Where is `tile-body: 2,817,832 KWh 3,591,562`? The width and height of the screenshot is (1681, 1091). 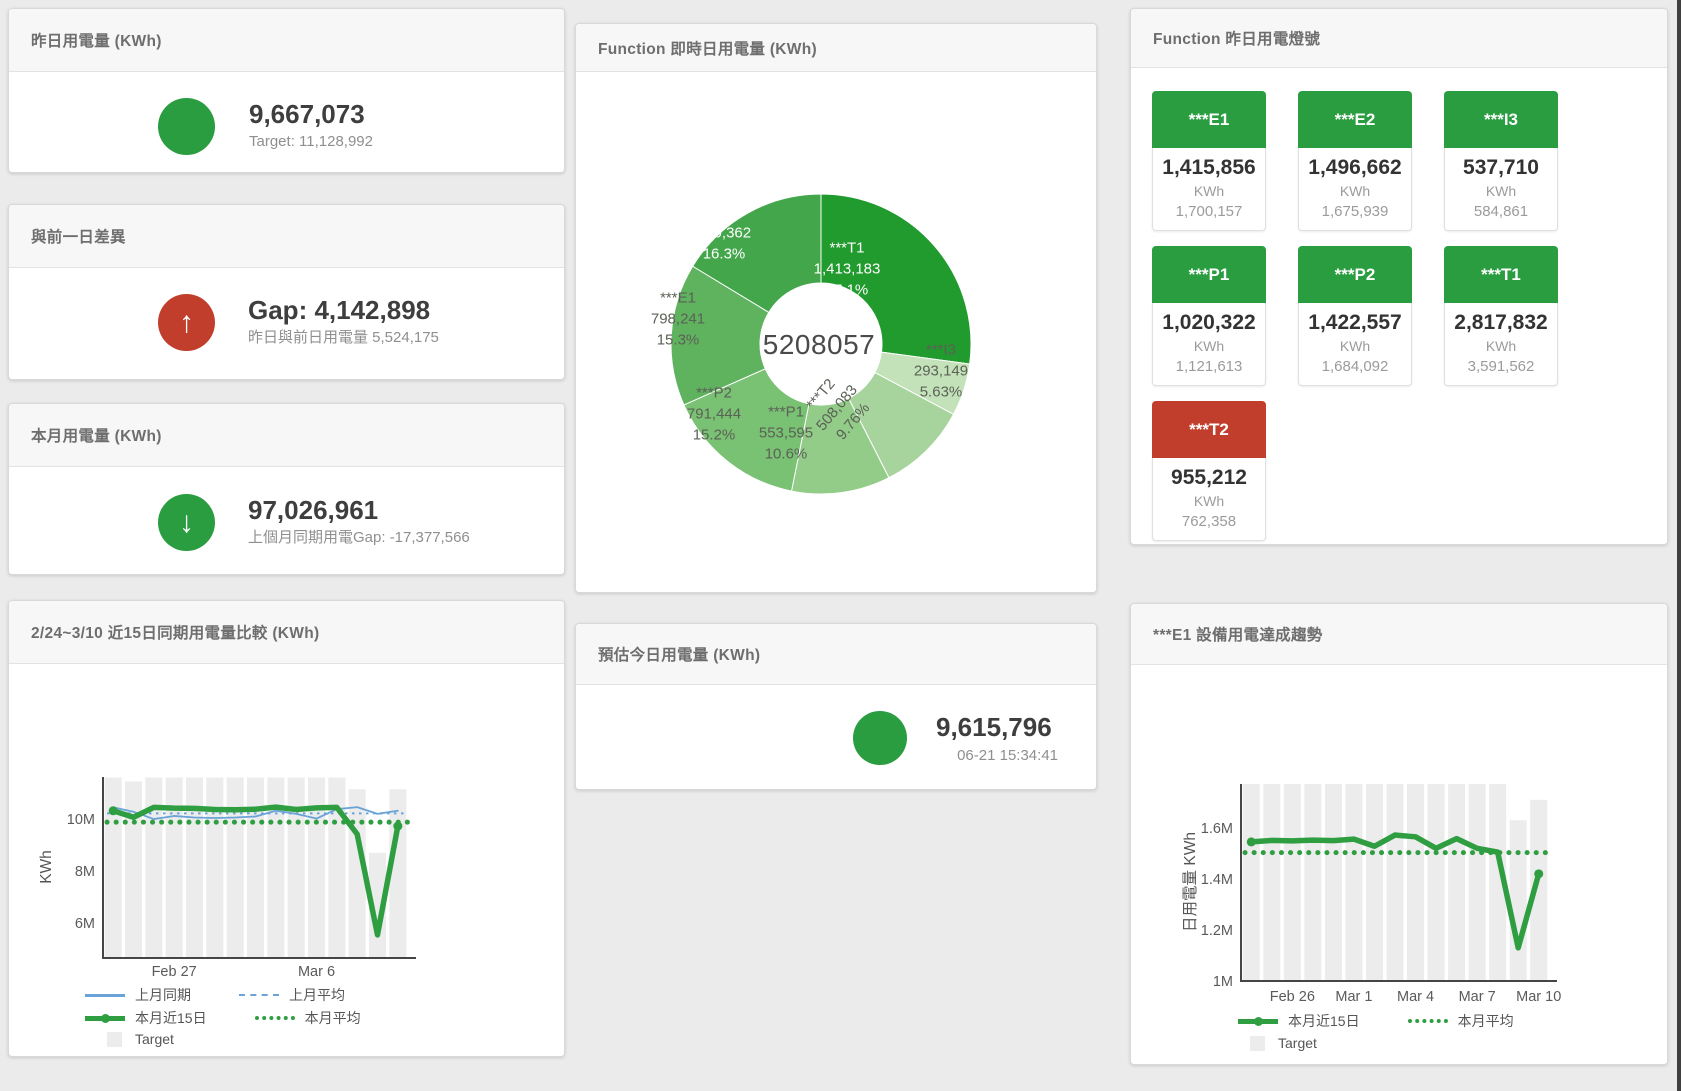
tile-body: 2,817,832 KWh 3,591,562 is located at coordinates (1501, 344).